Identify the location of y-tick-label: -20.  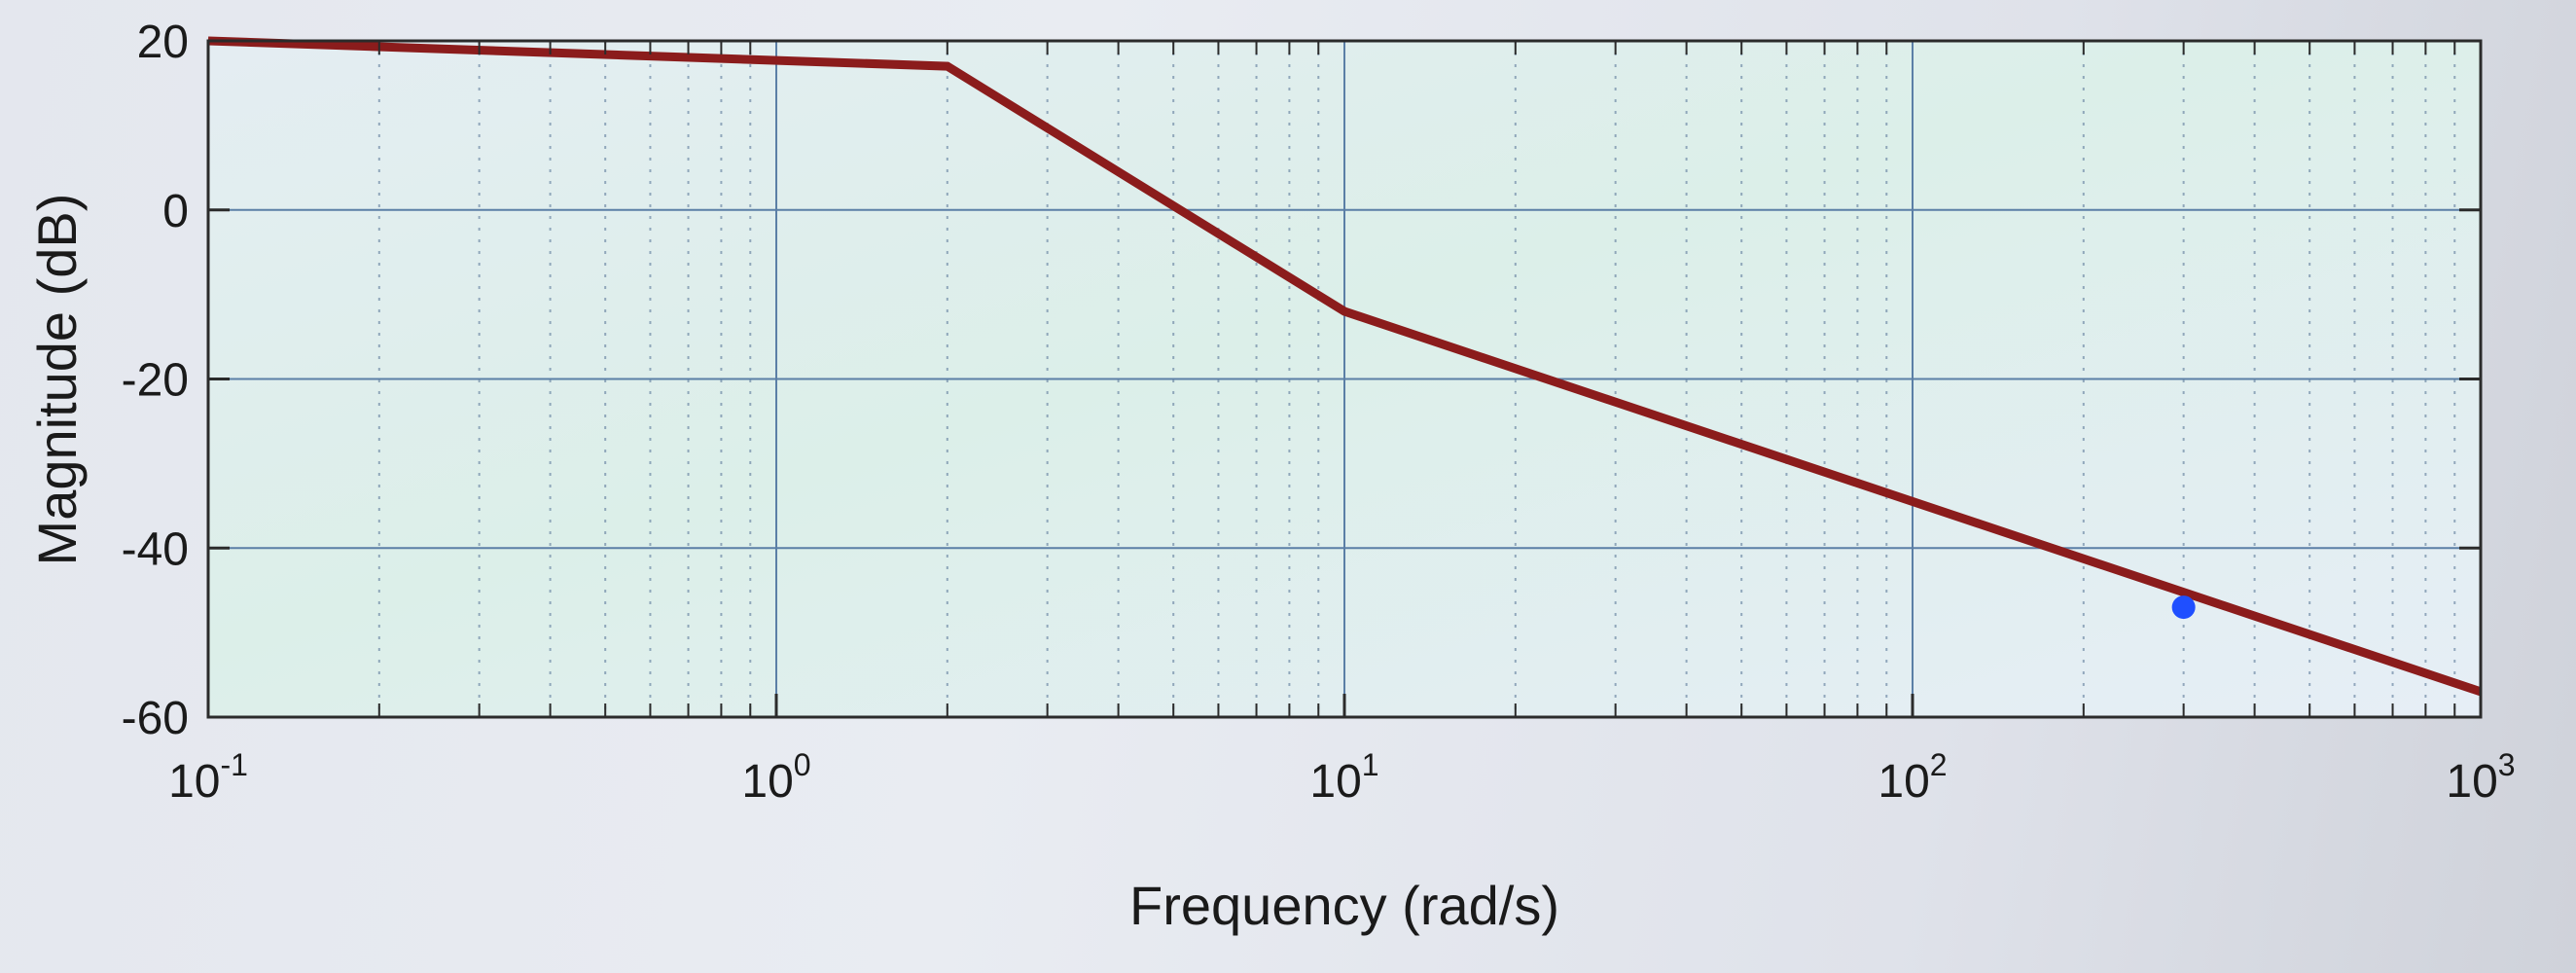
(155, 381).